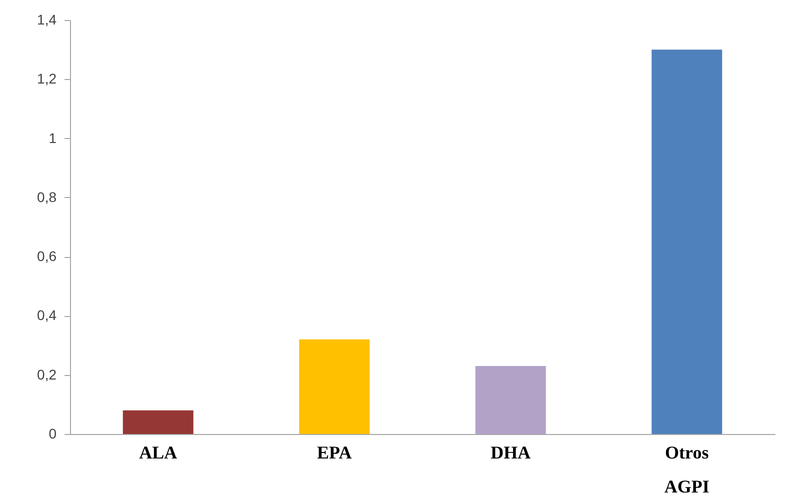  Describe the element at coordinates (47, 196) in the screenshot. I see `y-tick-label: 0,8` at that location.